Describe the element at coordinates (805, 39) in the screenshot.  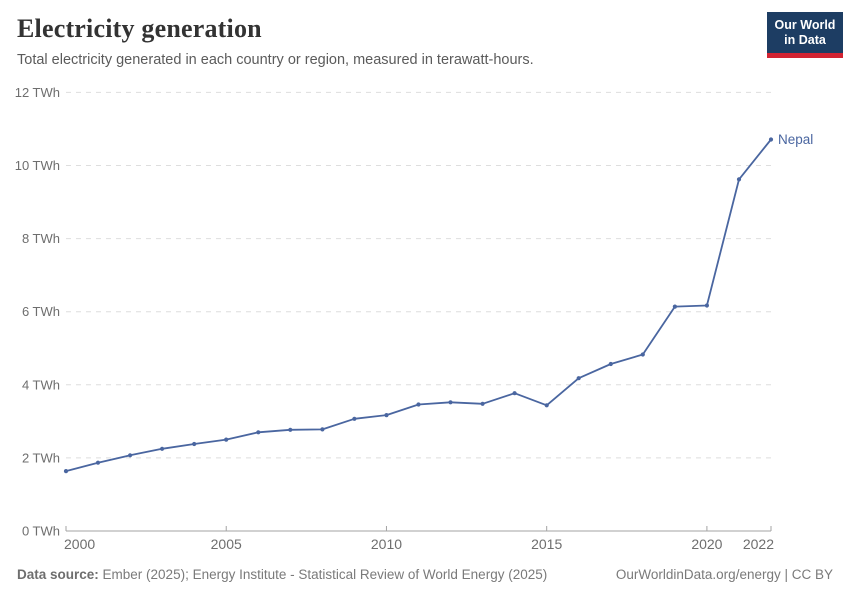
I see `owid-logo-line2: in Data` at that location.